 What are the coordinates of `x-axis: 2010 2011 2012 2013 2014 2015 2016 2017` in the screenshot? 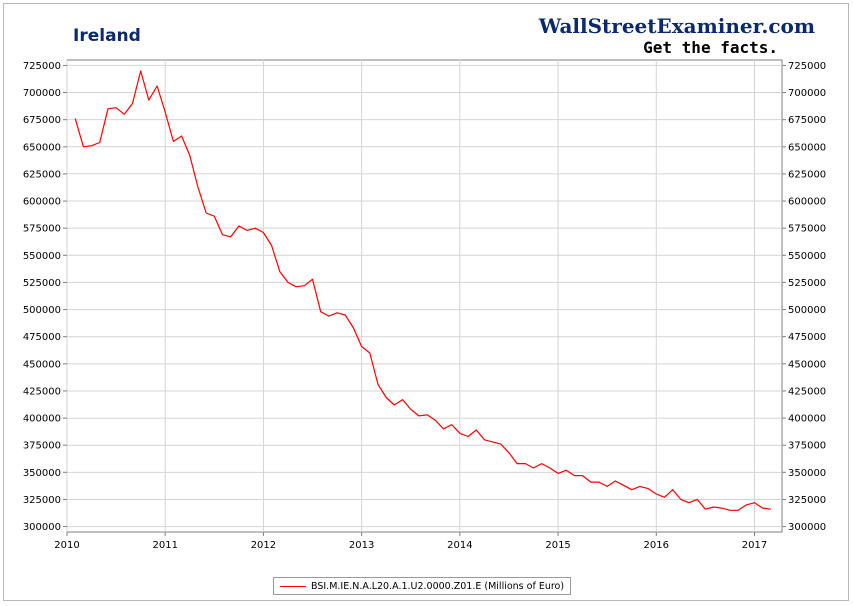 It's located at (410, 541).